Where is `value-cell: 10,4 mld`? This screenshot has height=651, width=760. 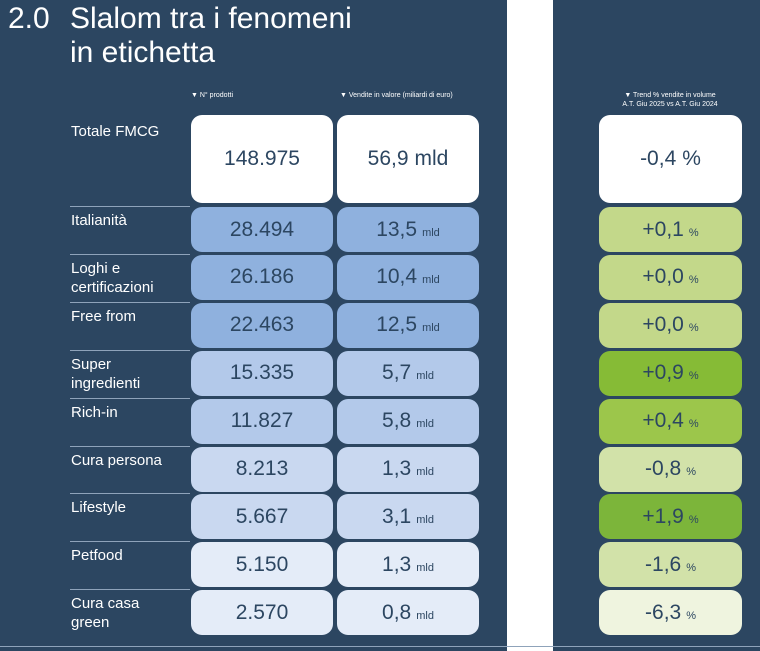 value-cell: 10,4 mld is located at coordinates (408, 277).